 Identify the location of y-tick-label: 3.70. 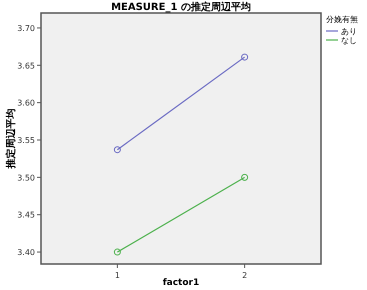
(26, 28).